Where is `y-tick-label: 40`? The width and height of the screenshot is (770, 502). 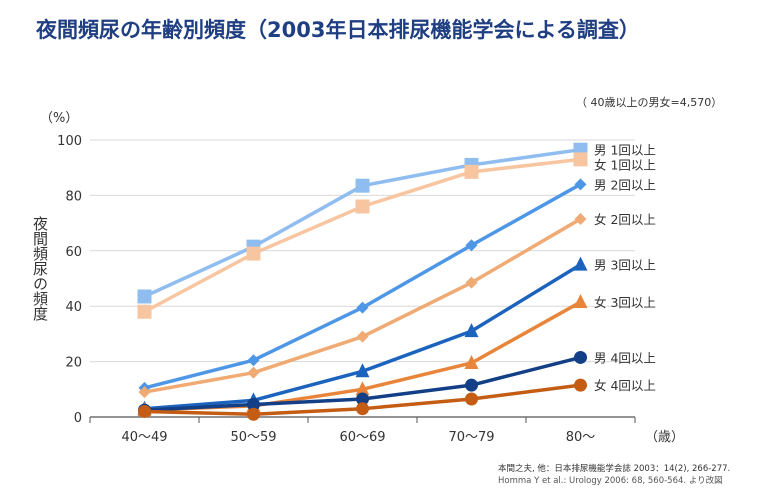
y-tick-label: 40 is located at coordinates (73, 307).